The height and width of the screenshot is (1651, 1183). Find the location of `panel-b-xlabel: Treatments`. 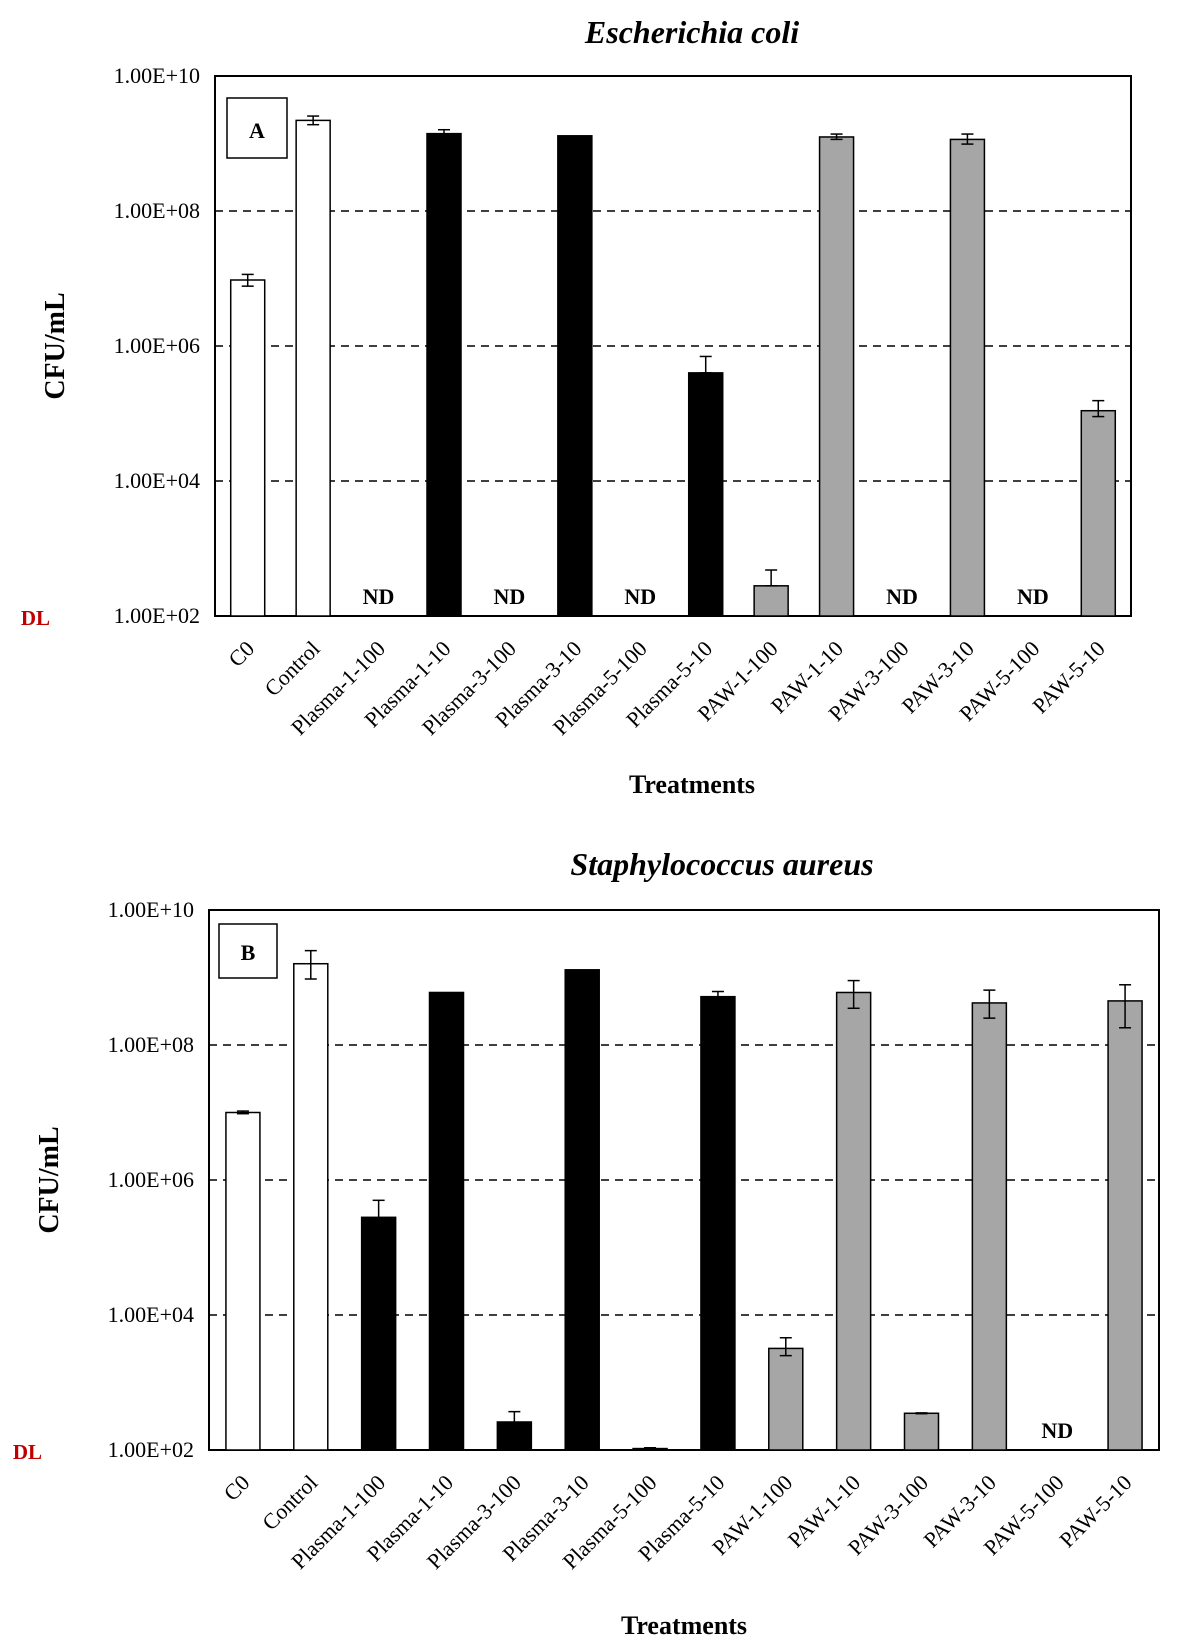

panel-b-xlabel: Treatments is located at coordinates (684, 1625).